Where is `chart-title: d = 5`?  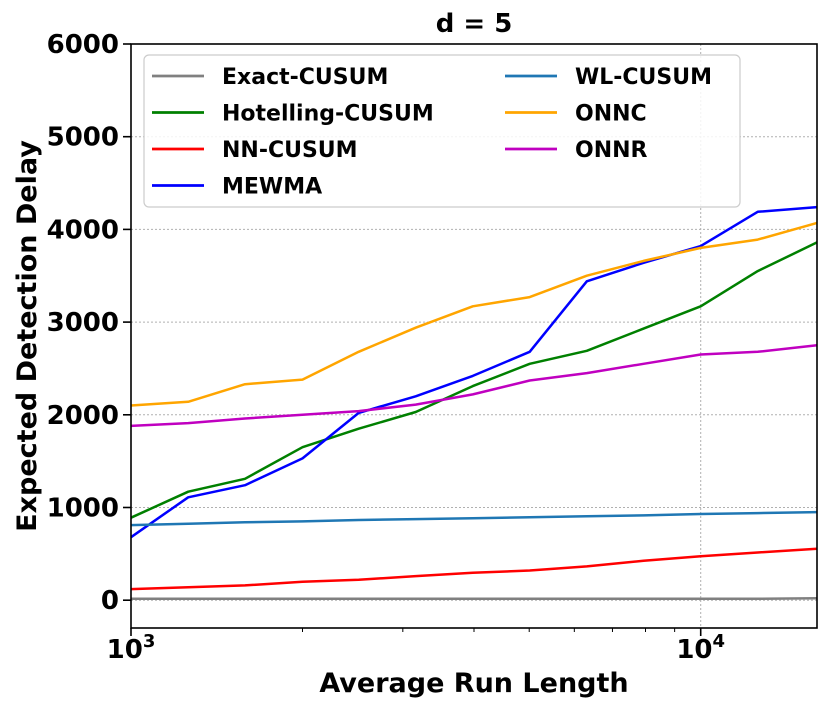
chart-title: d = 5 is located at coordinates (474, 24).